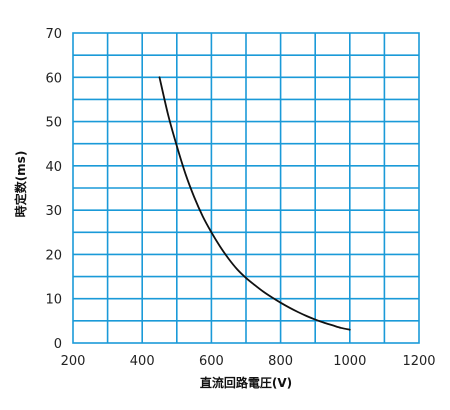 This screenshot has height=410, width=450. I want to click on y-tick-label: 50, so click(53, 123).